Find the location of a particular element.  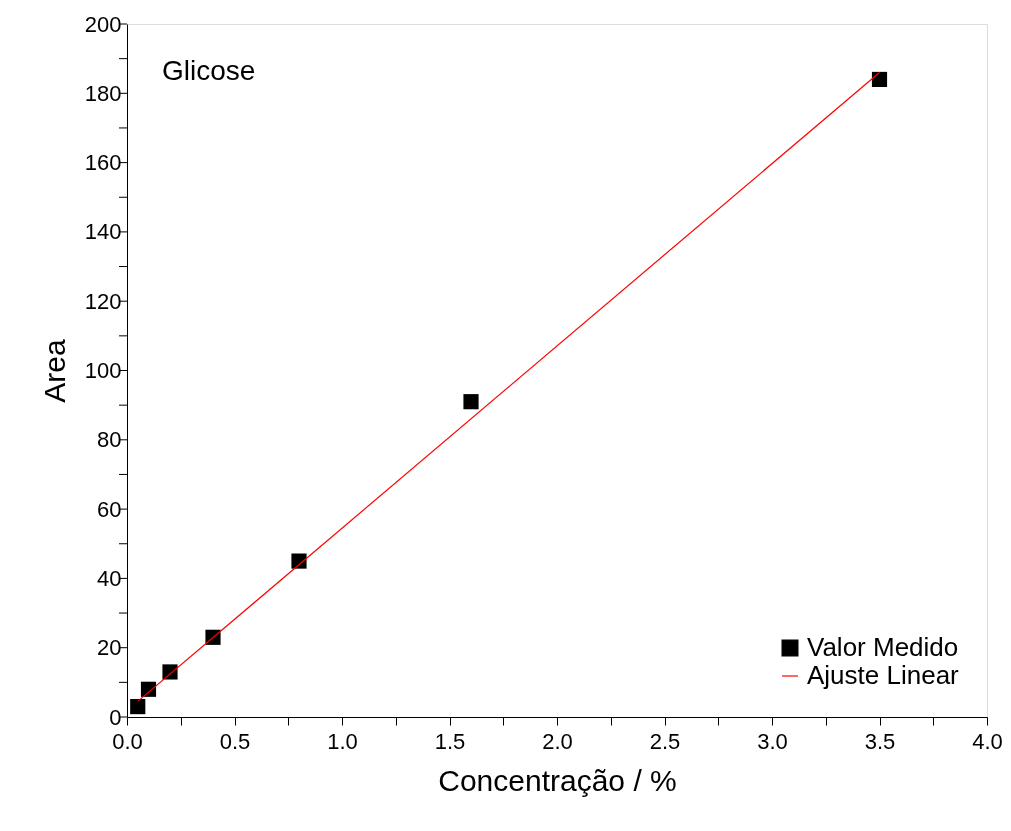

x-tick-label: 1.5 is located at coordinates (450, 741).